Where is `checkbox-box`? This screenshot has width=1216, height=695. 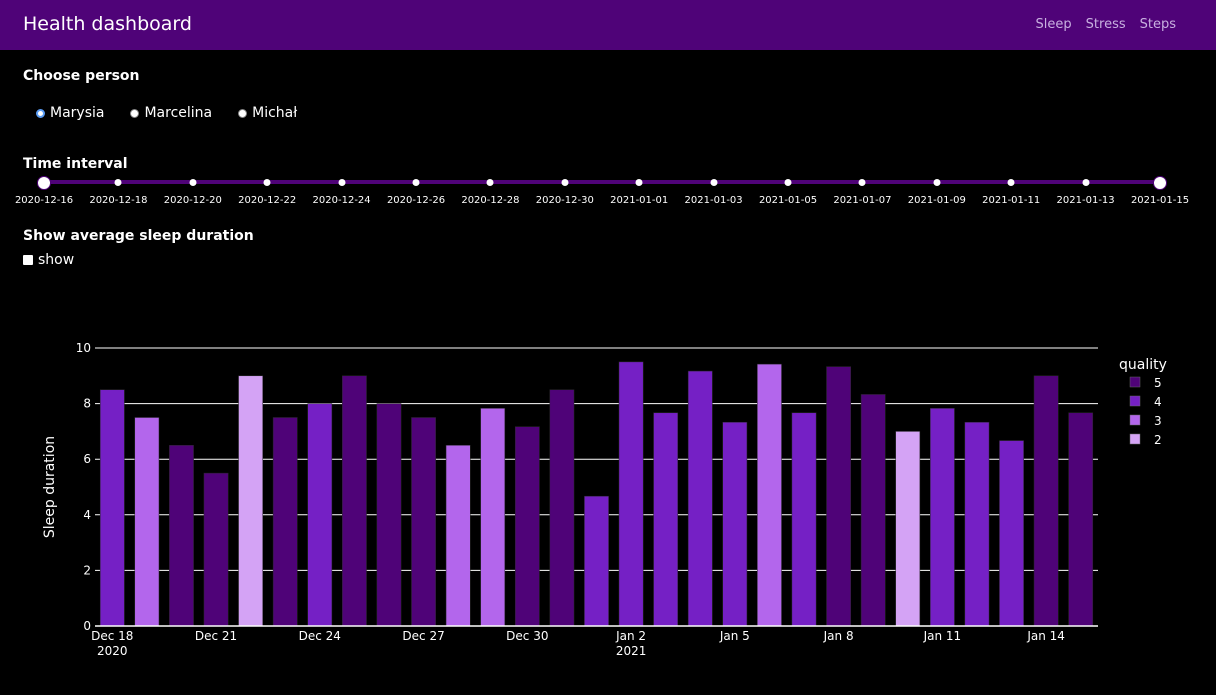 checkbox-box is located at coordinates (28, 260).